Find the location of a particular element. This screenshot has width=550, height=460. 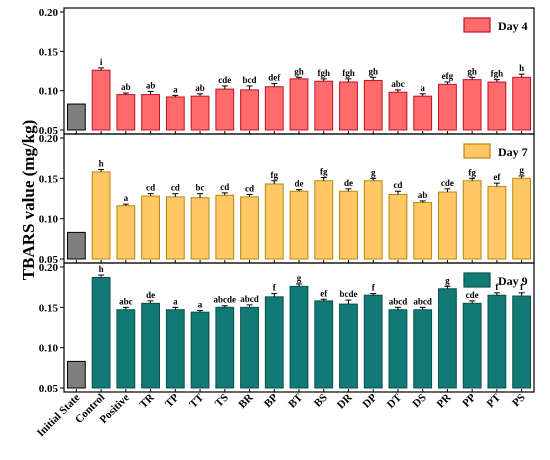

significance-label: efg is located at coordinates (448, 76).